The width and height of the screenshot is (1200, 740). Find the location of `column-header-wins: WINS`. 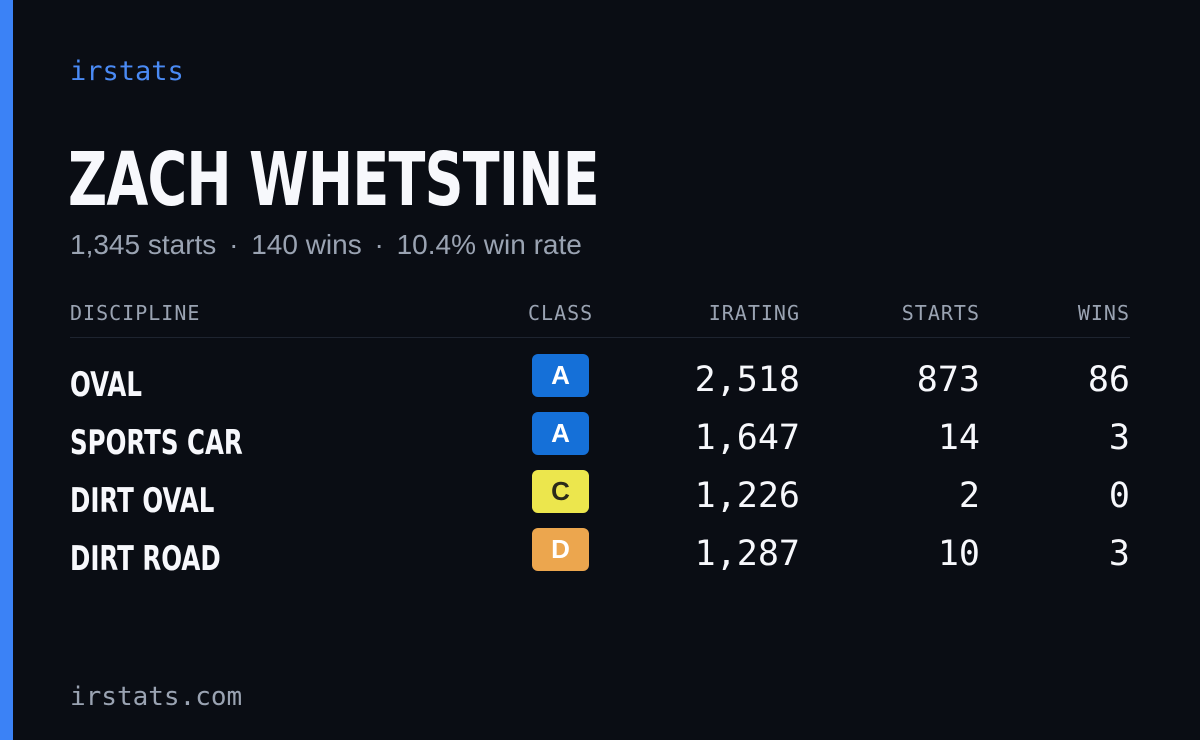

column-header-wins: WINS is located at coordinates (1103, 313).